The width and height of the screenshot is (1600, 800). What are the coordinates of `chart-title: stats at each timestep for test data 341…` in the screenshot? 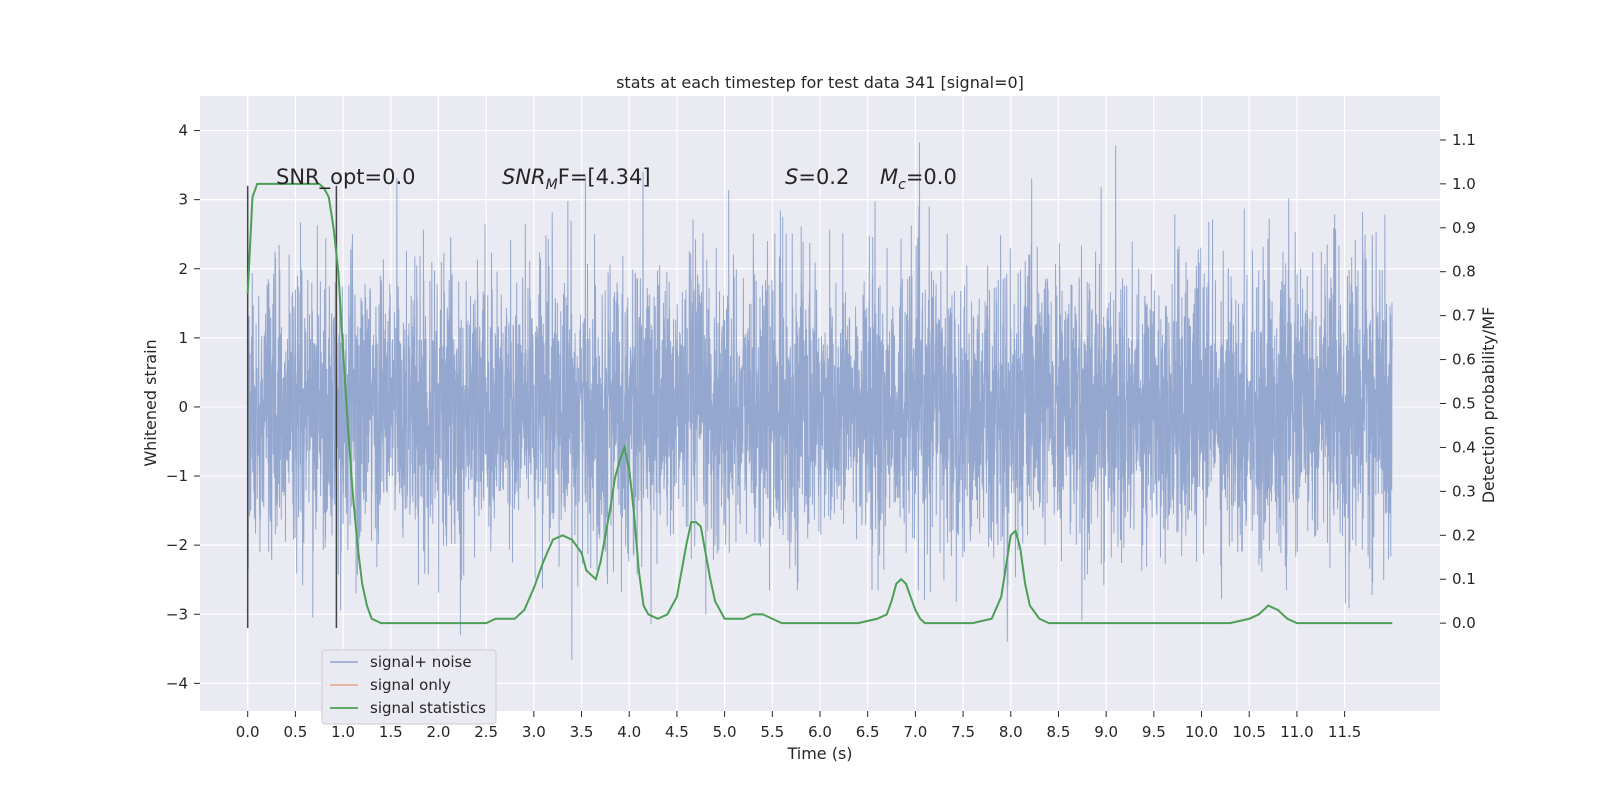 It's located at (820, 82).